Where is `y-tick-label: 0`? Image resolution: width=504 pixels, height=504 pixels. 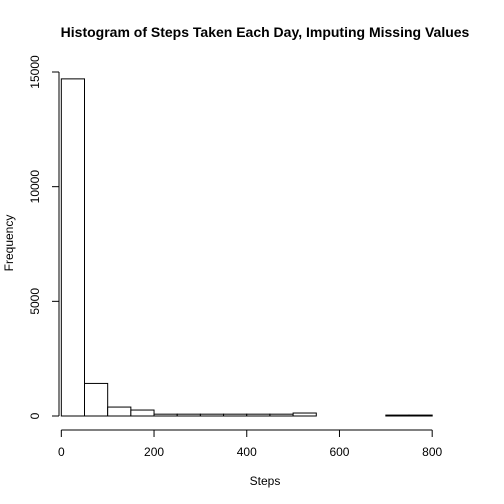
y-tick-label: 0 is located at coordinates (35, 415).